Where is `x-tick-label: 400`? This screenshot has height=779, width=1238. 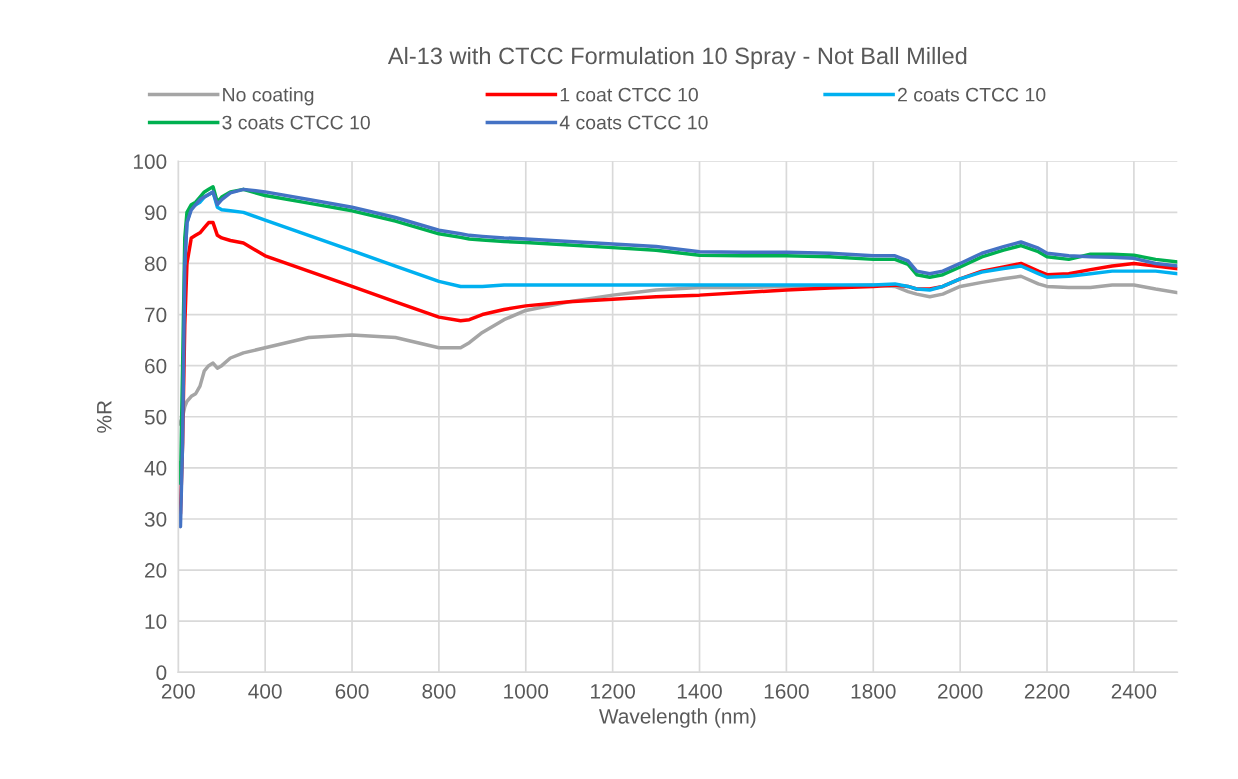
x-tick-label: 400 is located at coordinates (265, 691).